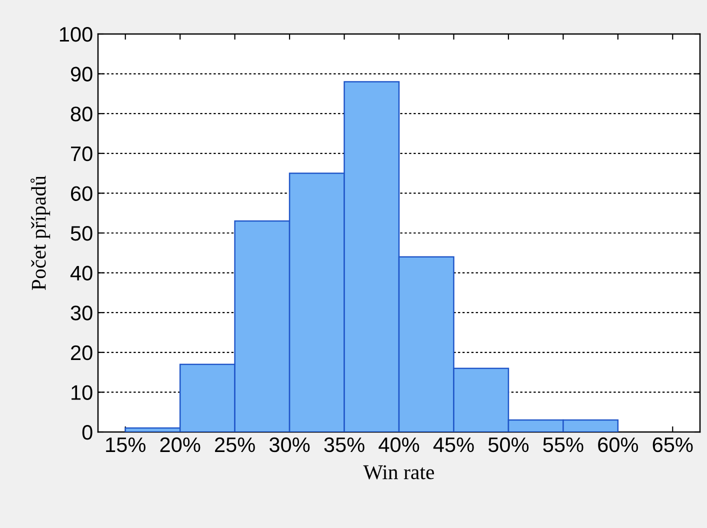 The width and height of the screenshot is (707, 528). What do you see at coordinates (399, 444) in the screenshot?
I see `x-tick-label: 40%` at bounding box center [399, 444].